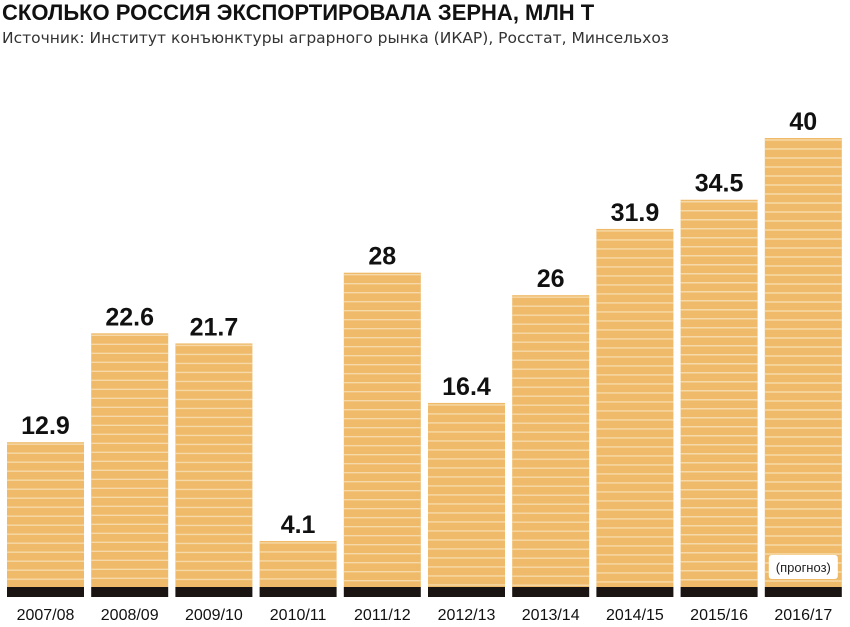  I want to click on x-tick-label: 2014/15, so click(635, 615).